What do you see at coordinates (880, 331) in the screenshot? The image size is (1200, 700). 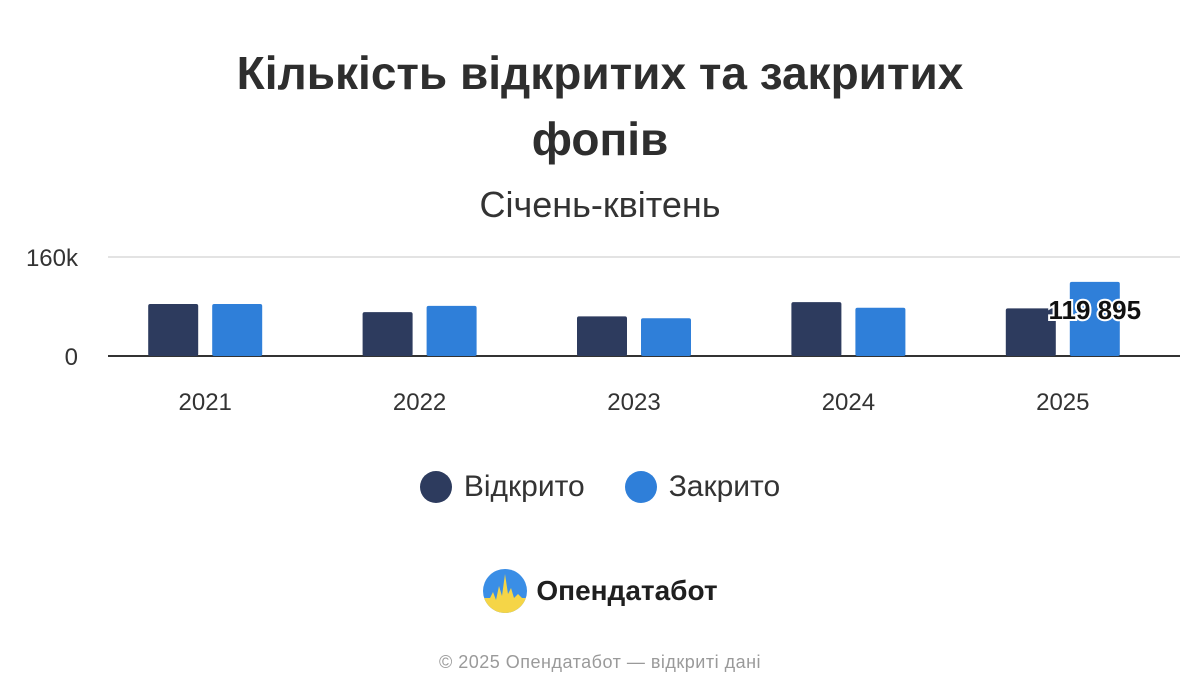 I see `bar-closed-2024` at bounding box center [880, 331].